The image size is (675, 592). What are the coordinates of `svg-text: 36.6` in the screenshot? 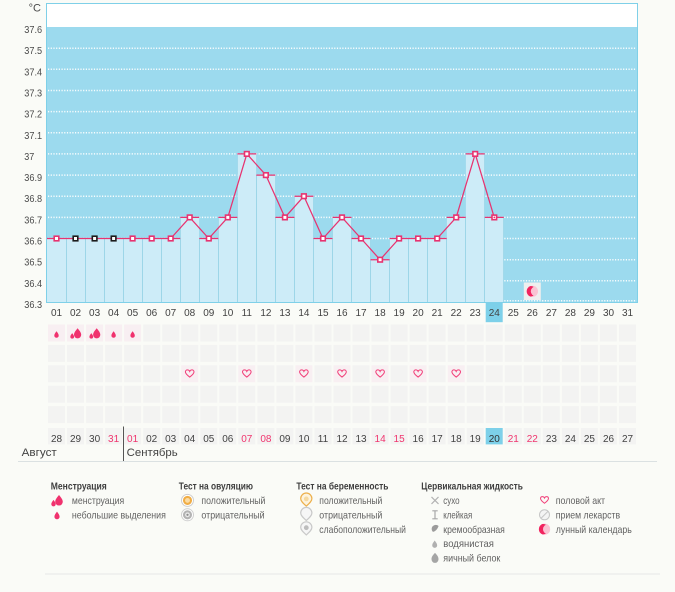 It's located at (33, 242).